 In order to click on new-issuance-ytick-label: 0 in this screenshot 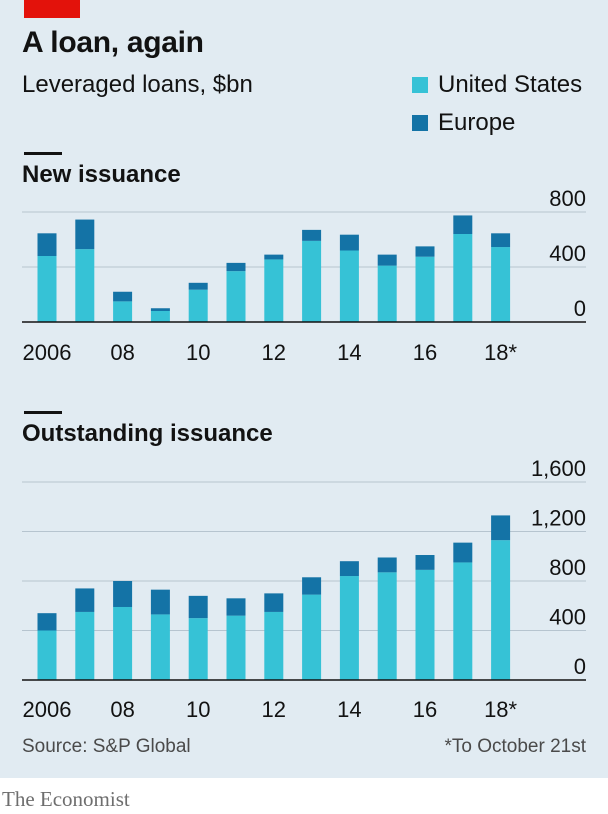, I will do `click(580, 308)`.